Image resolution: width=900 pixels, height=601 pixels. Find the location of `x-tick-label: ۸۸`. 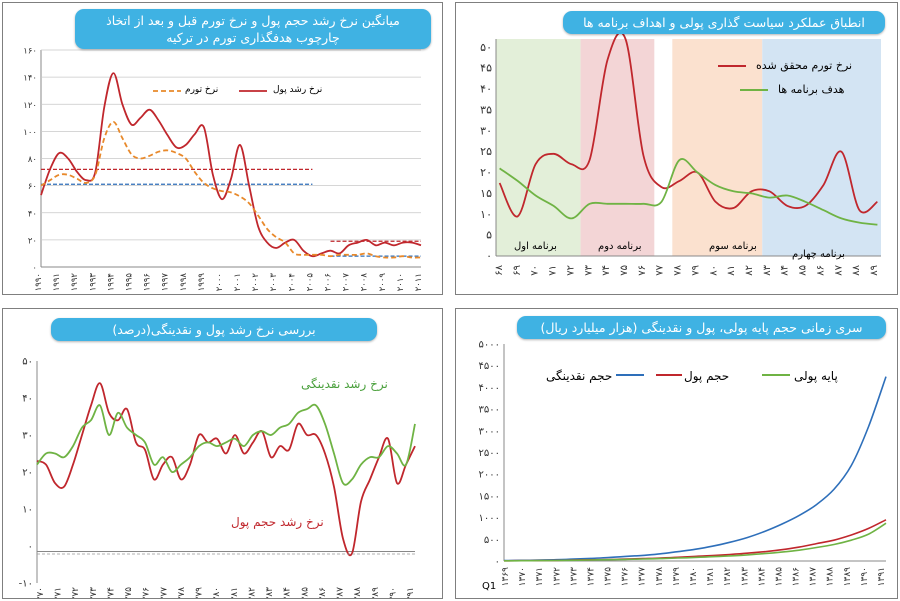

x-tick-label: ۸۸ is located at coordinates (856, 269).